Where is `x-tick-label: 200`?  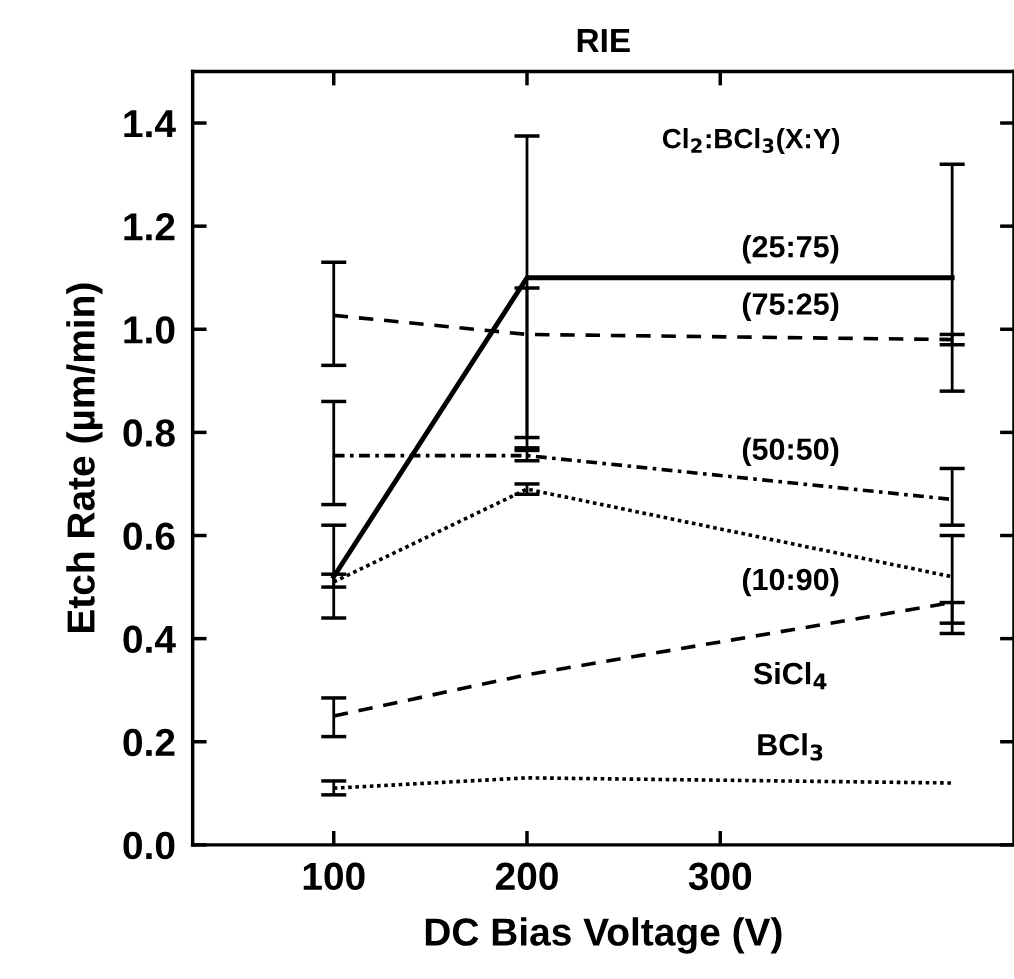 x-tick-label: 200 is located at coordinates (526, 876).